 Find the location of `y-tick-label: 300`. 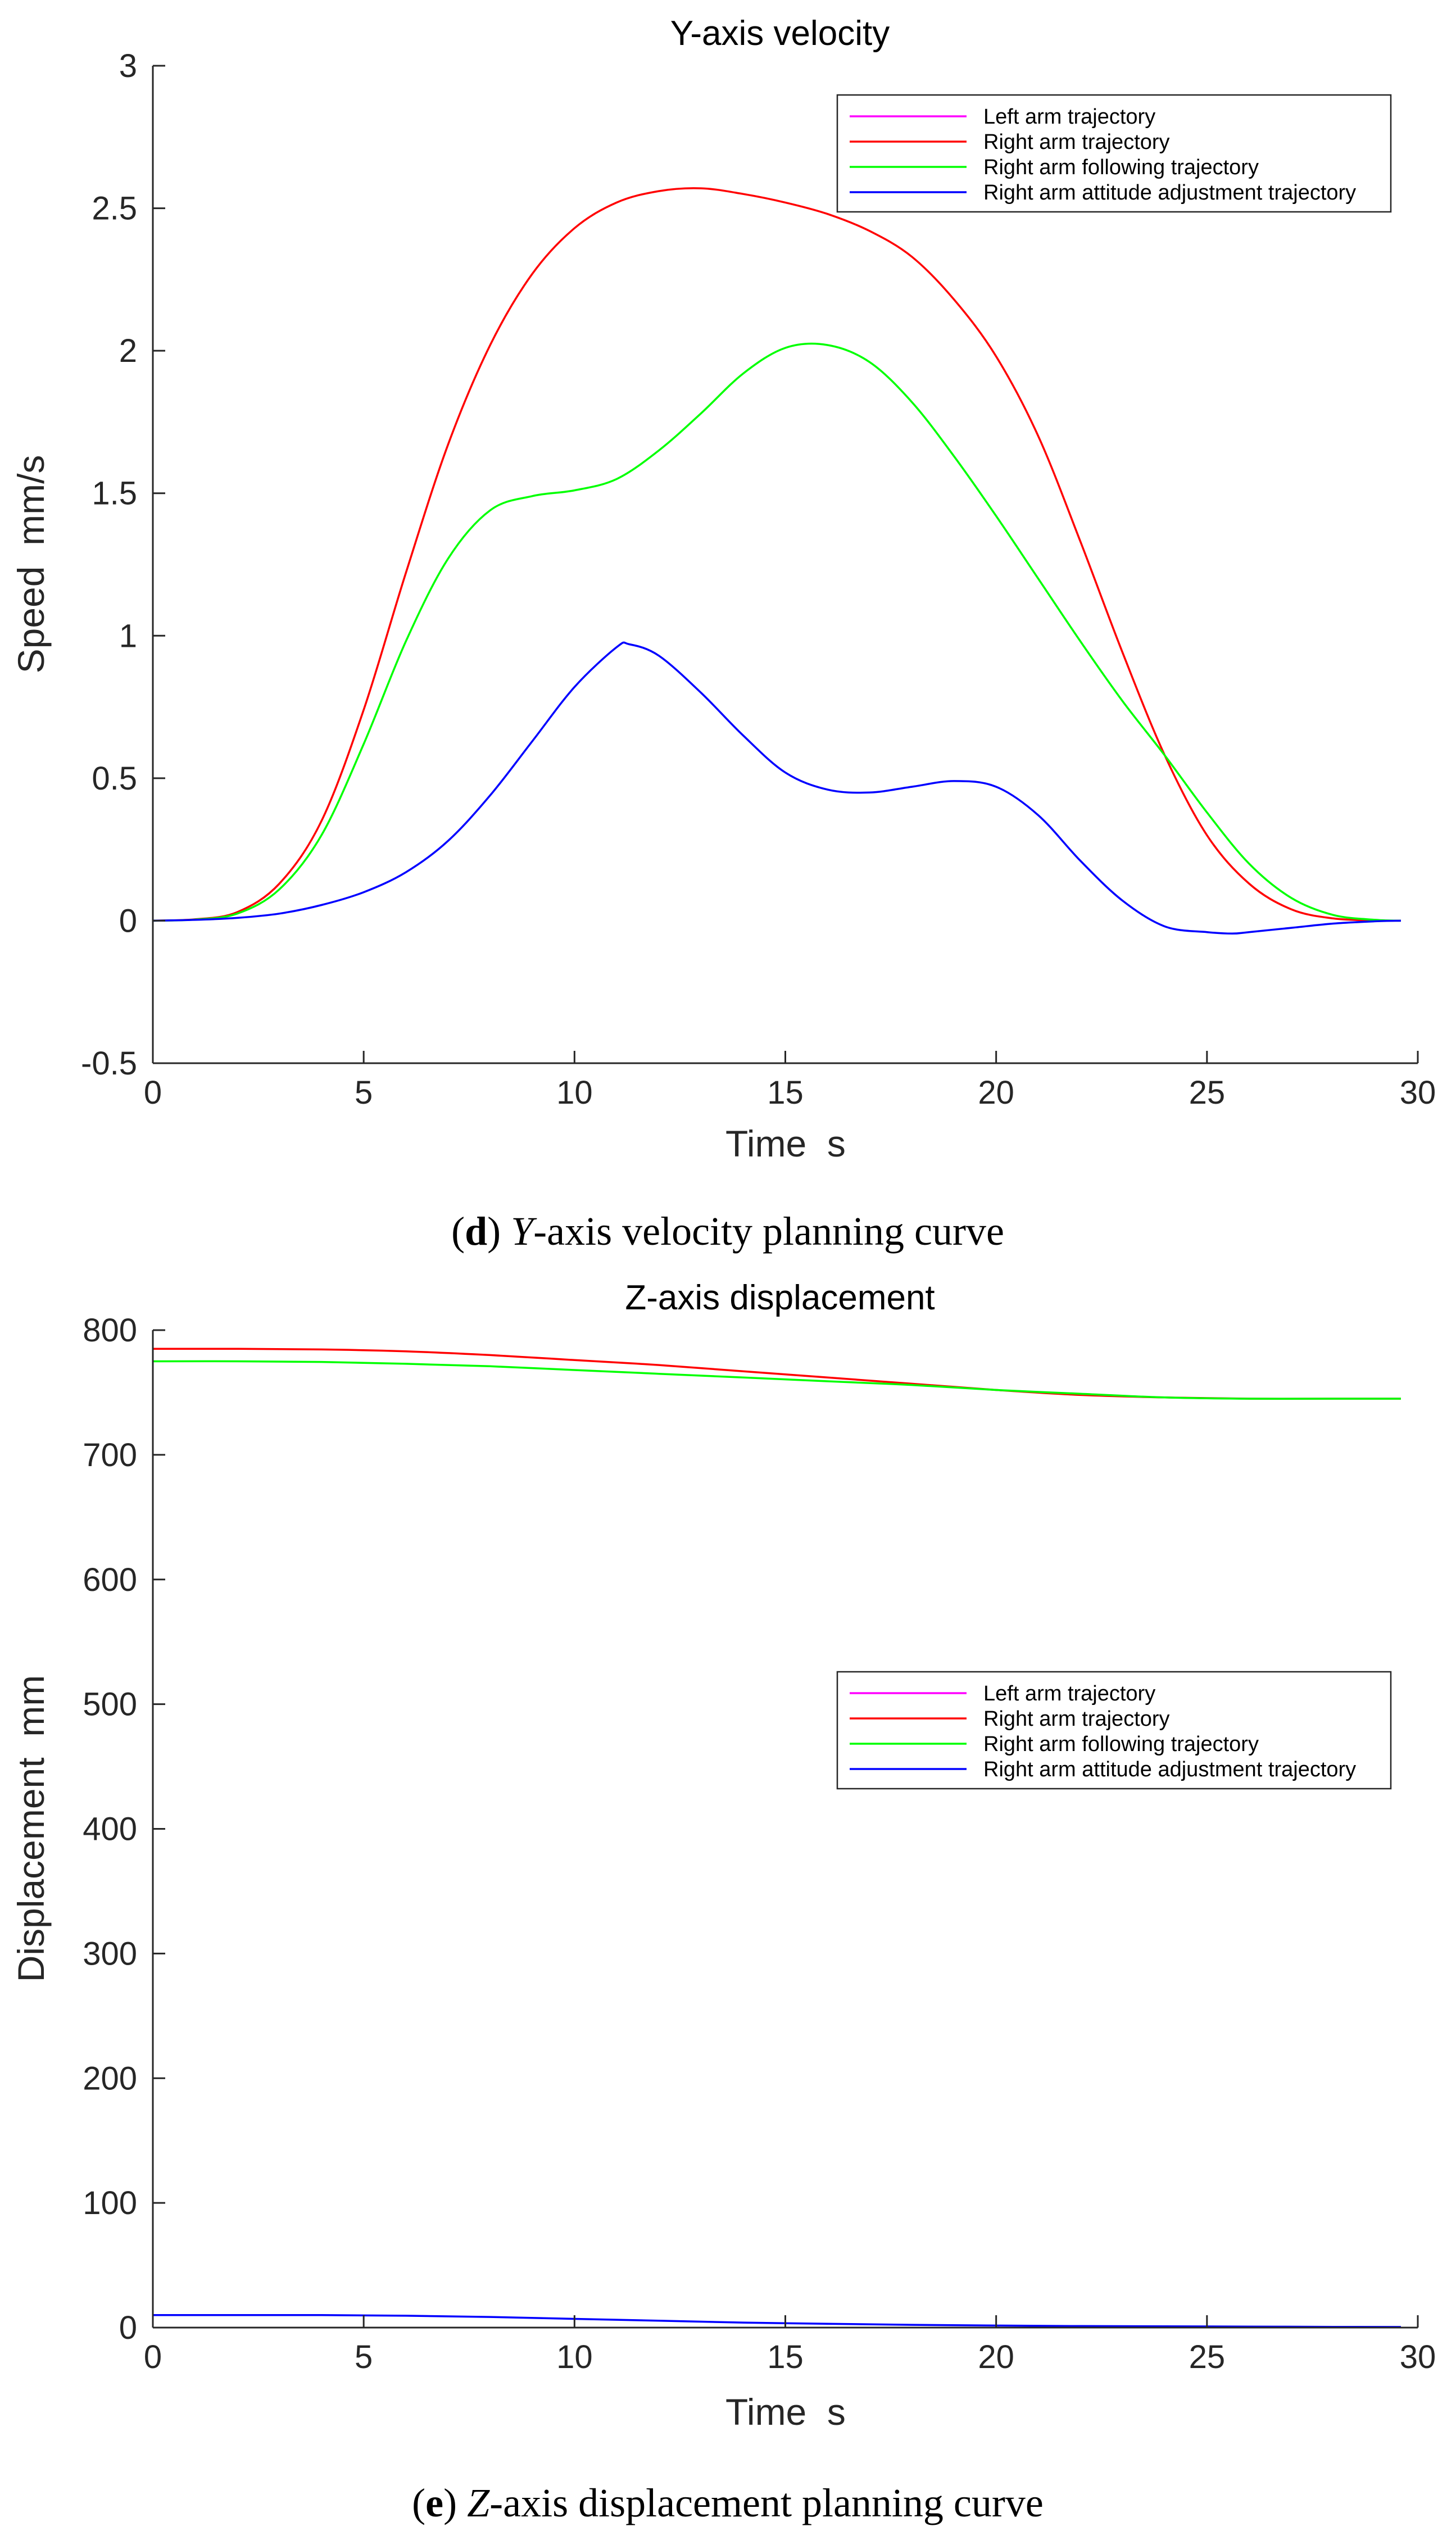

y-tick-label: 300 is located at coordinates (110, 1953).